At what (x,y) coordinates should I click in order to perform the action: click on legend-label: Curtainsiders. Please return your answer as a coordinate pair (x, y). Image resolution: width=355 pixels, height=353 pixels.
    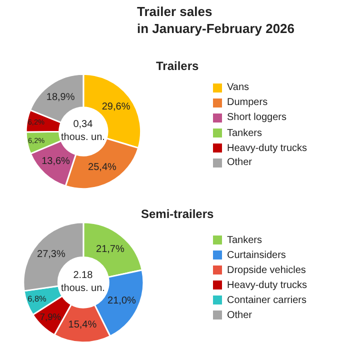
    Looking at the image, I should click on (256, 255).